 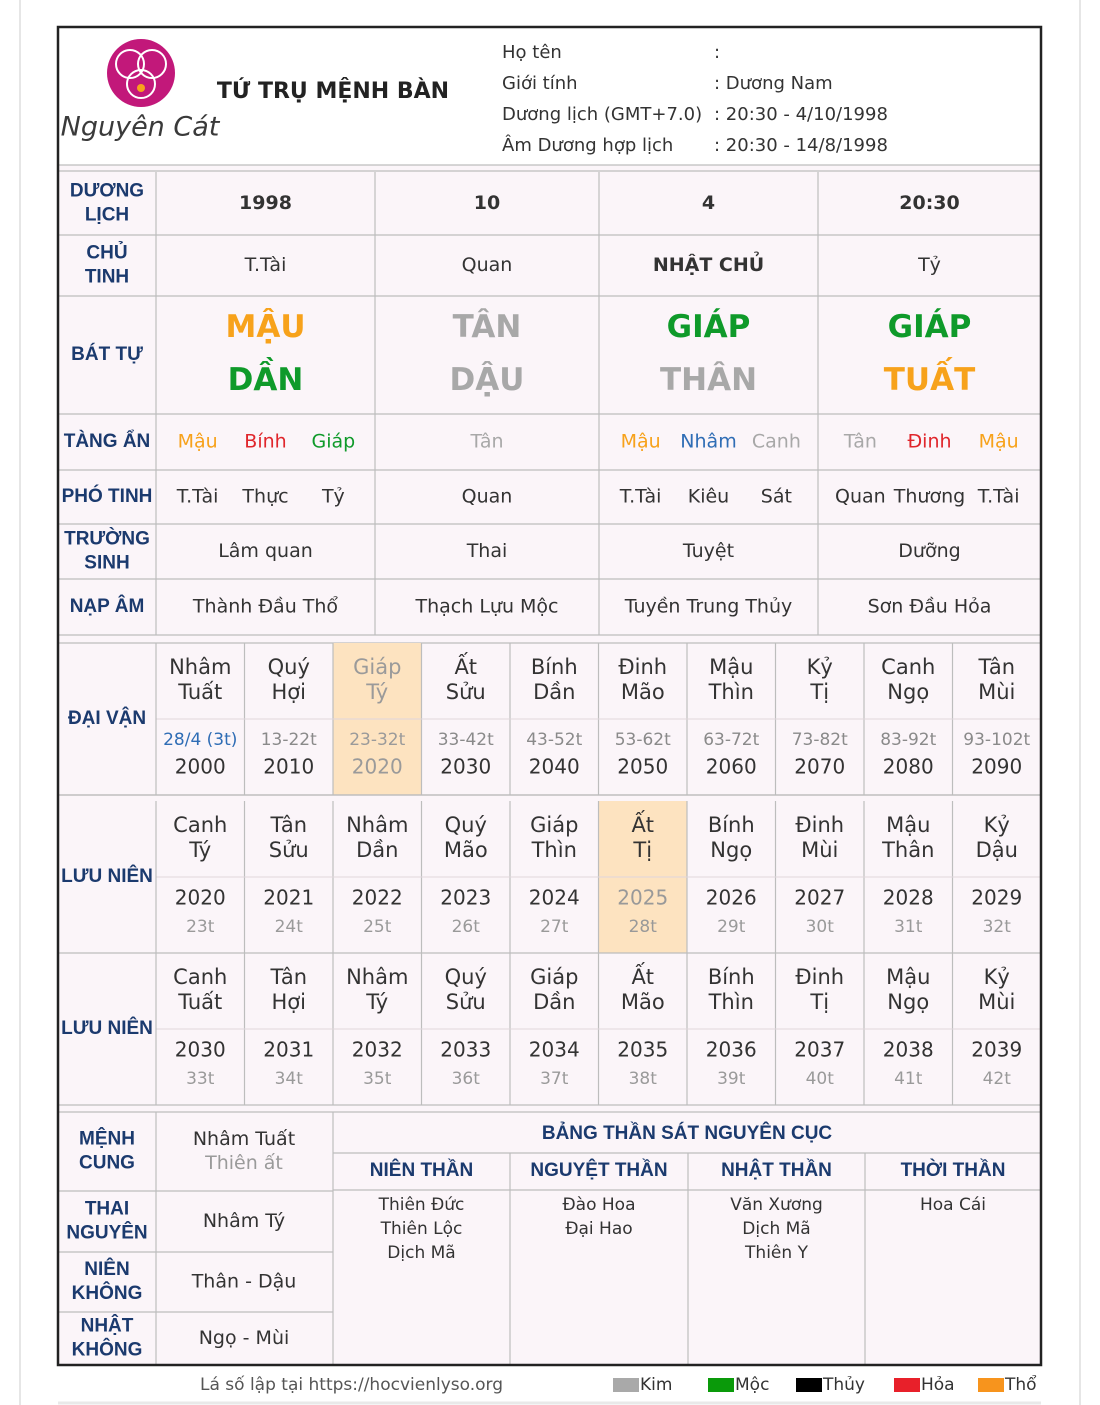 What do you see at coordinates (244, 1282) in the screenshot?
I see `palace-value: Thân - Dậu` at bounding box center [244, 1282].